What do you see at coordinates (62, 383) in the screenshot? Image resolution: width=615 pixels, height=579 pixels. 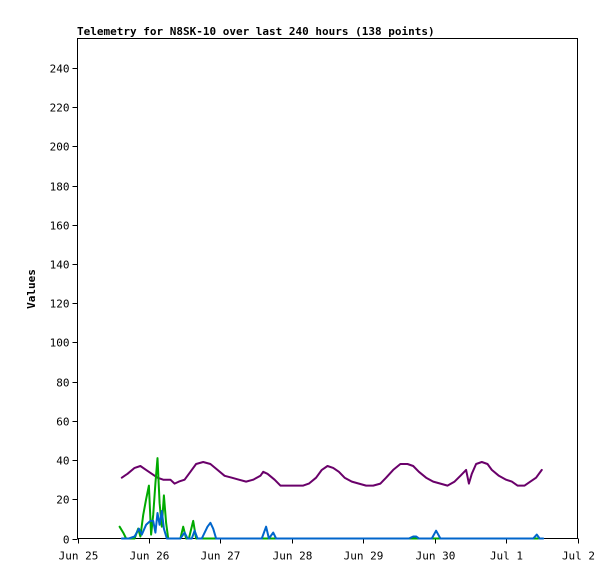 I see `y-tick-label: 80` at bounding box center [62, 383].